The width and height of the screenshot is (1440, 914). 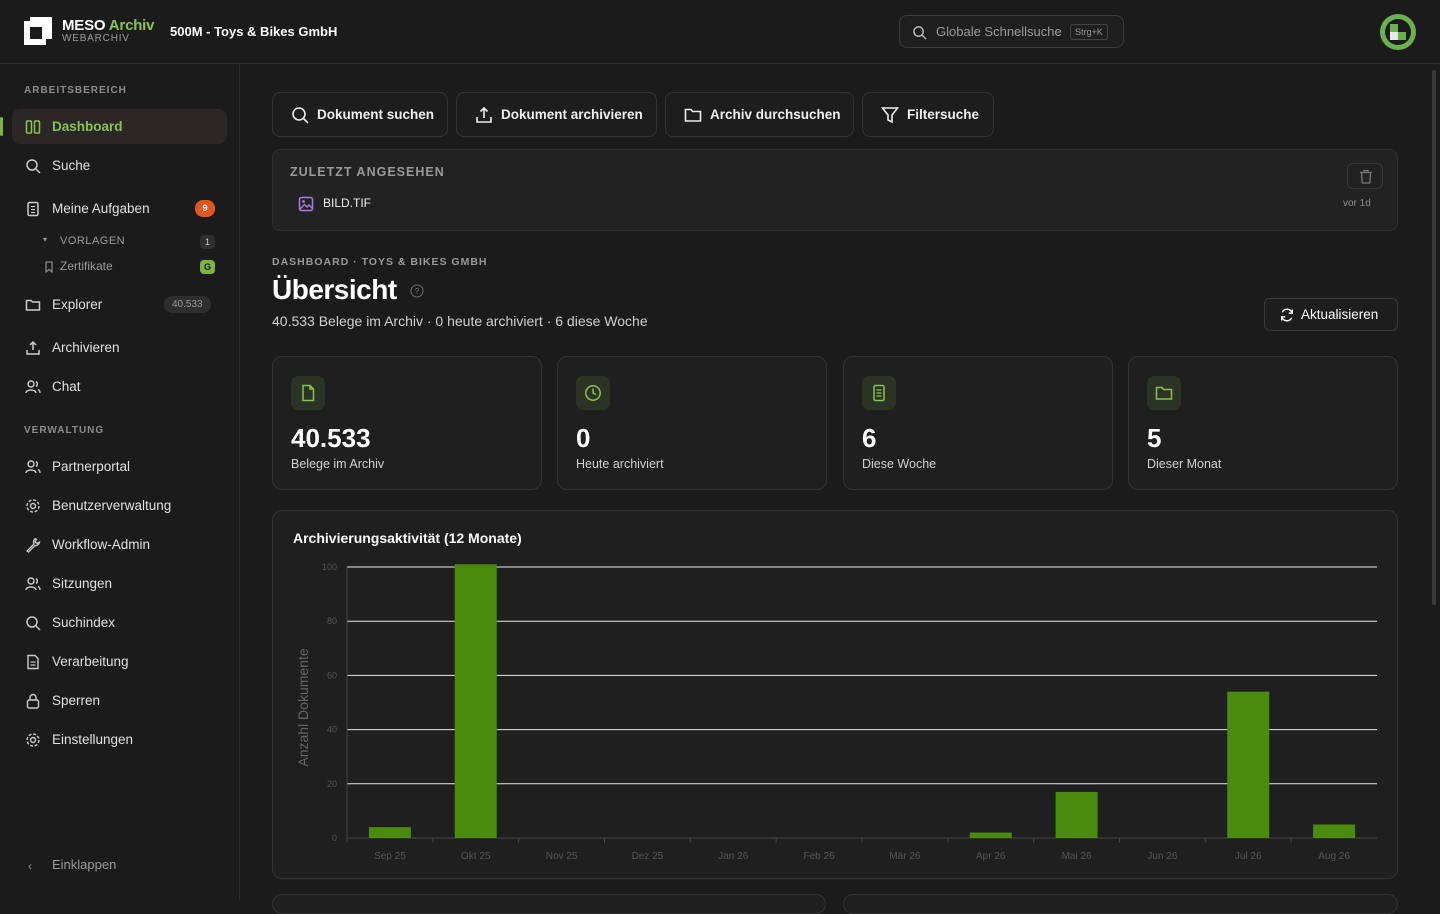 What do you see at coordinates (899, 464) in the screenshot?
I see `stat-label: Diese Woche` at bounding box center [899, 464].